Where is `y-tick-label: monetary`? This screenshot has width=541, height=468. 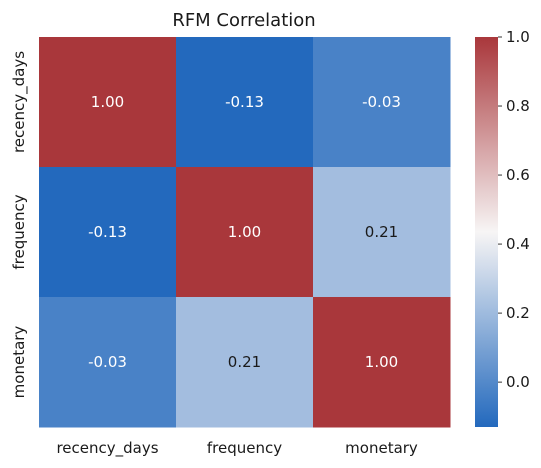
y-tick-label: monetary is located at coordinates (19, 362).